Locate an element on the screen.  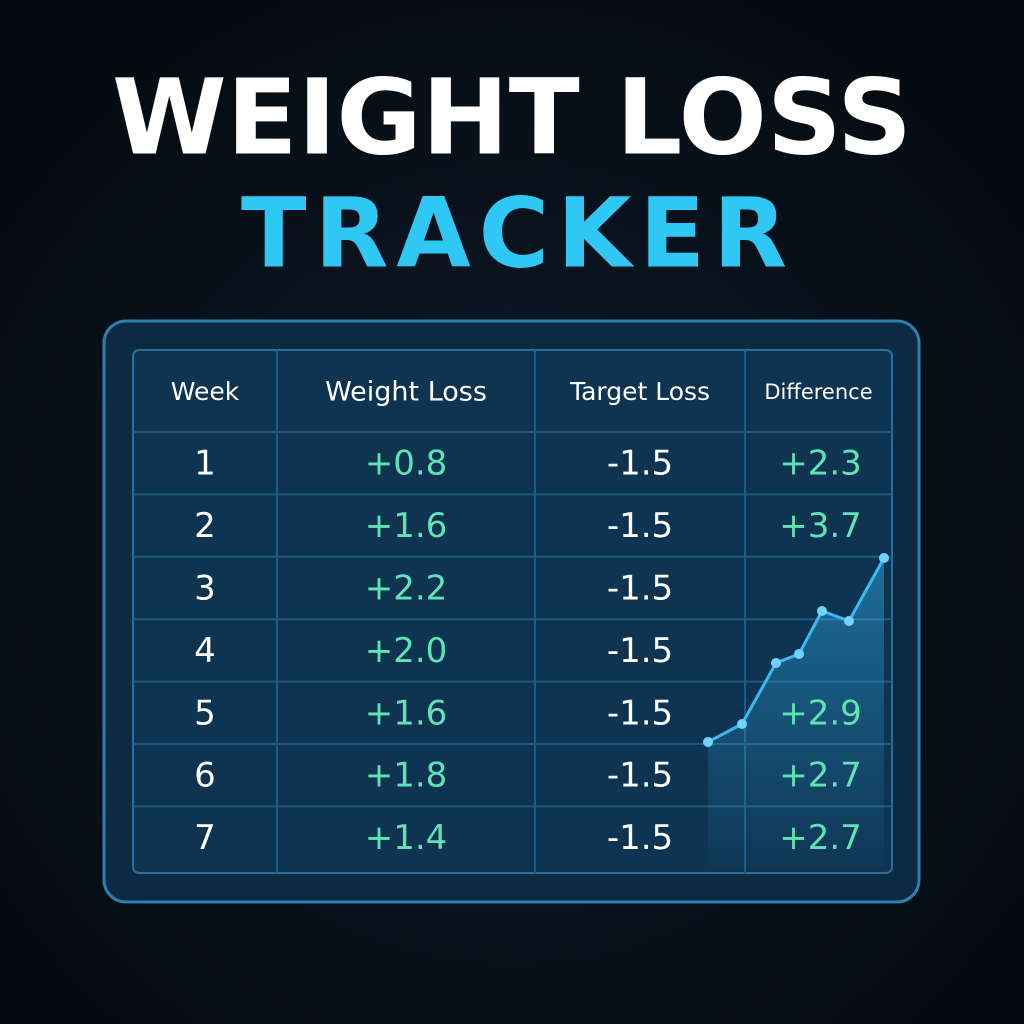
column-header: Target Loss is located at coordinates (639, 391).